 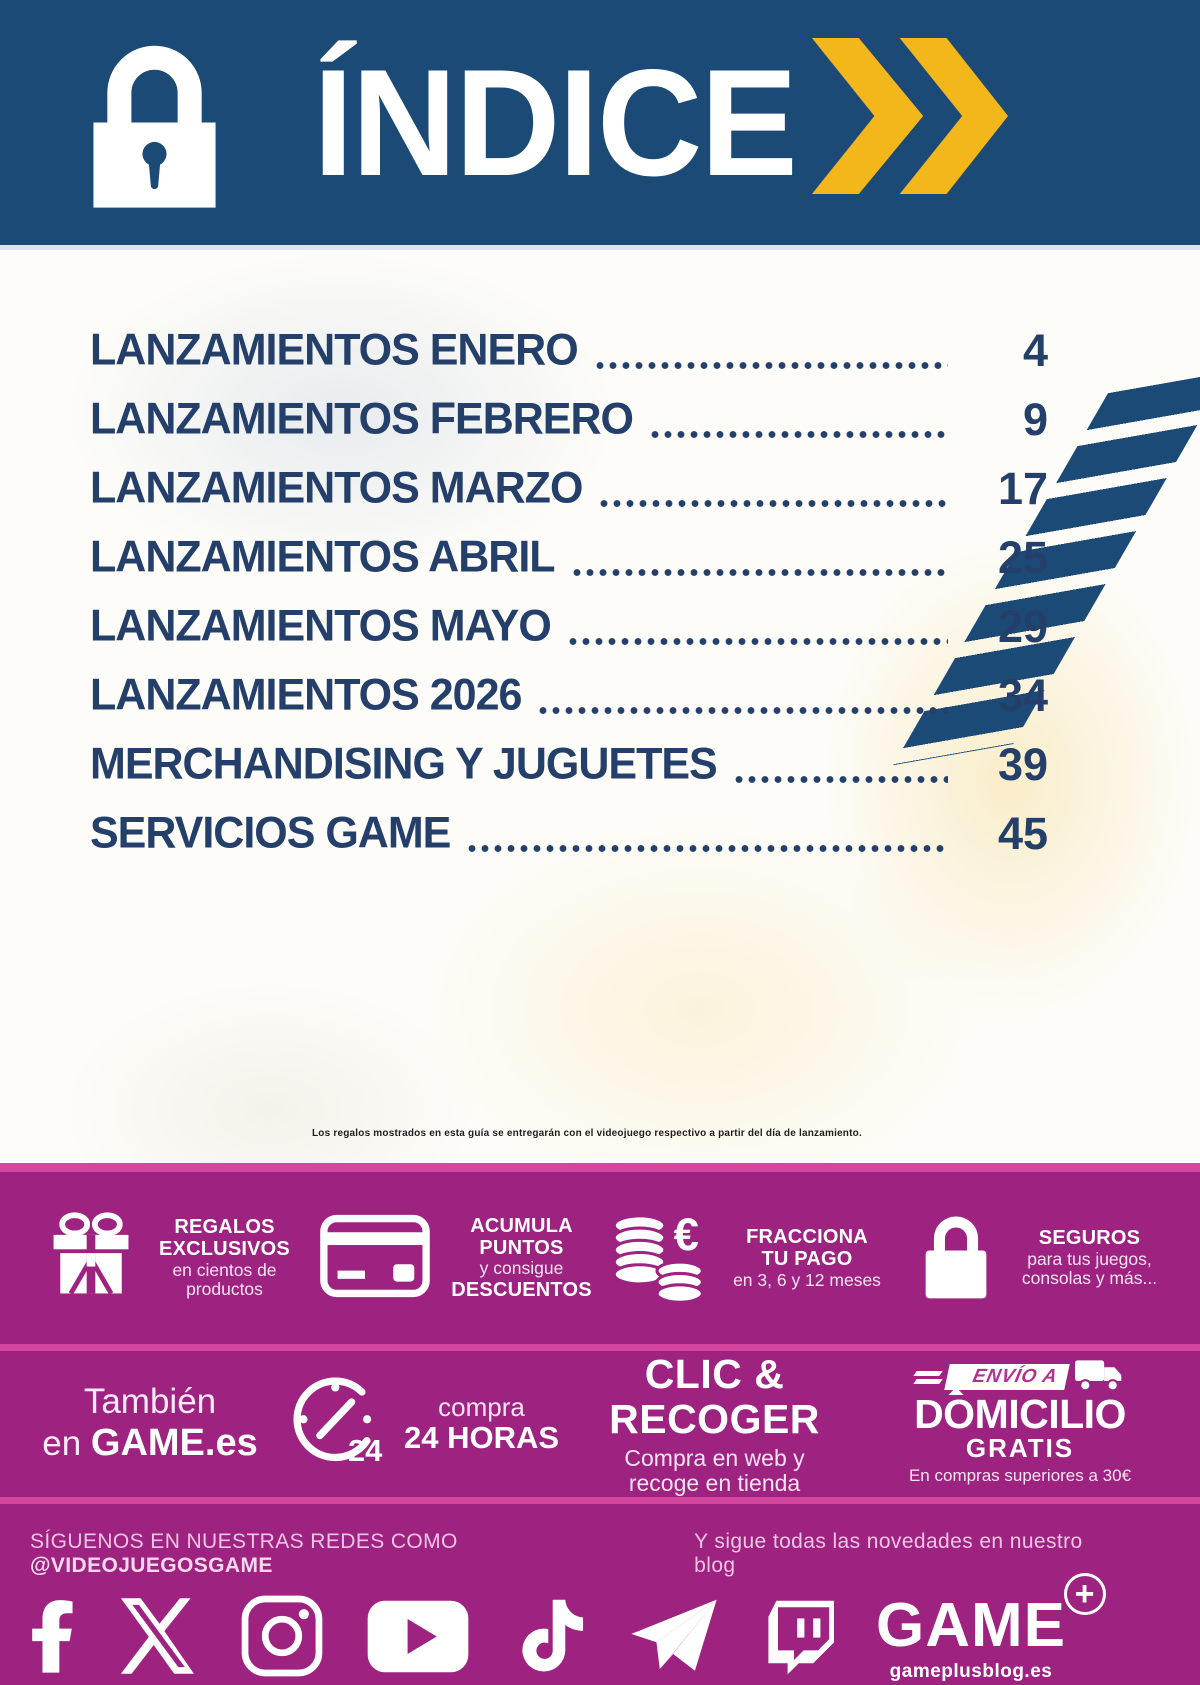 What do you see at coordinates (362, 419) in the screenshot?
I see `toc-entry-label: LANZAMIENTOS FEBRERO` at bounding box center [362, 419].